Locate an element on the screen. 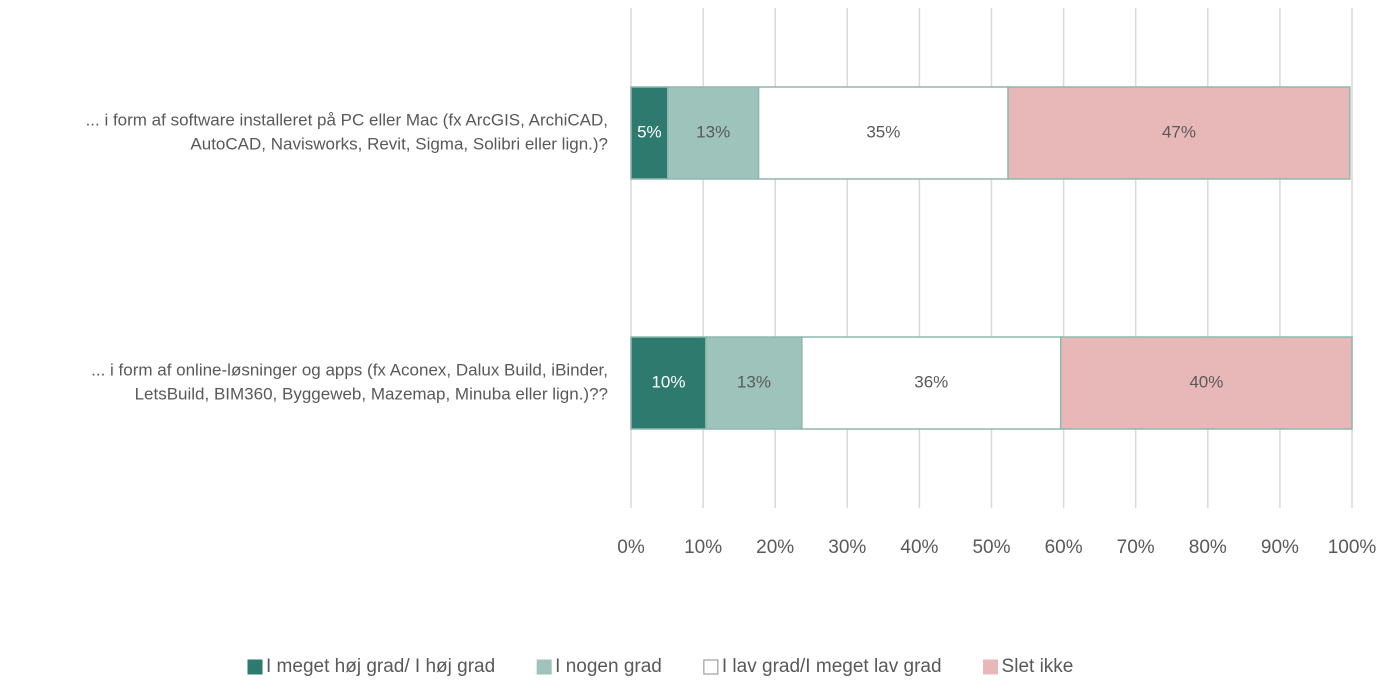 This screenshot has height=690, width=1383. data-label: 35% is located at coordinates (883, 131).